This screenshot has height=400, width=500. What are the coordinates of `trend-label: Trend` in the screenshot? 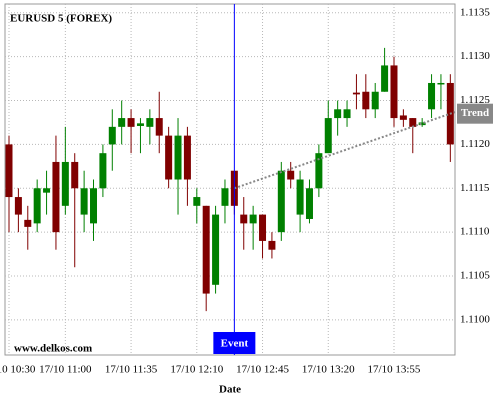 It's located at (475, 113).